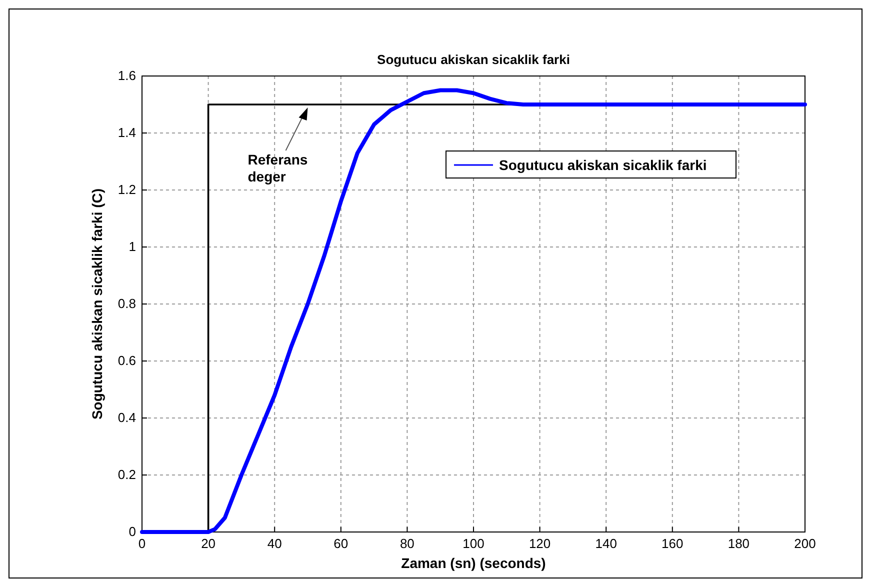  Describe the element at coordinates (127, 189) in the screenshot. I see `y-tick-label: 1.2` at that location.